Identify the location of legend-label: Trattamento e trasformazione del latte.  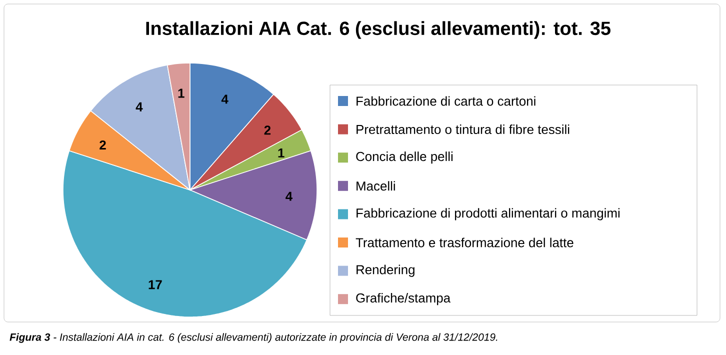
(465, 243).